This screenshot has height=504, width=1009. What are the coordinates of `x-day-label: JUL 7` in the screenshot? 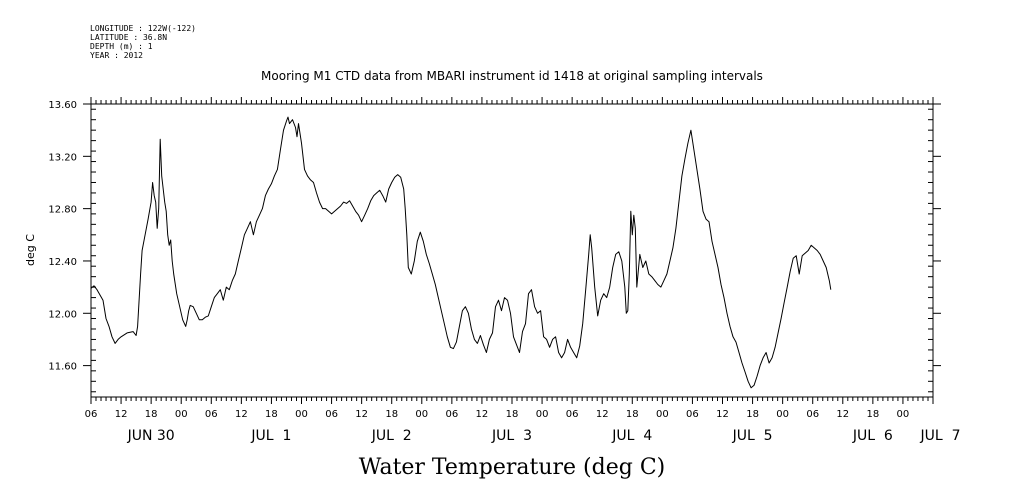 It's located at (940, 436).